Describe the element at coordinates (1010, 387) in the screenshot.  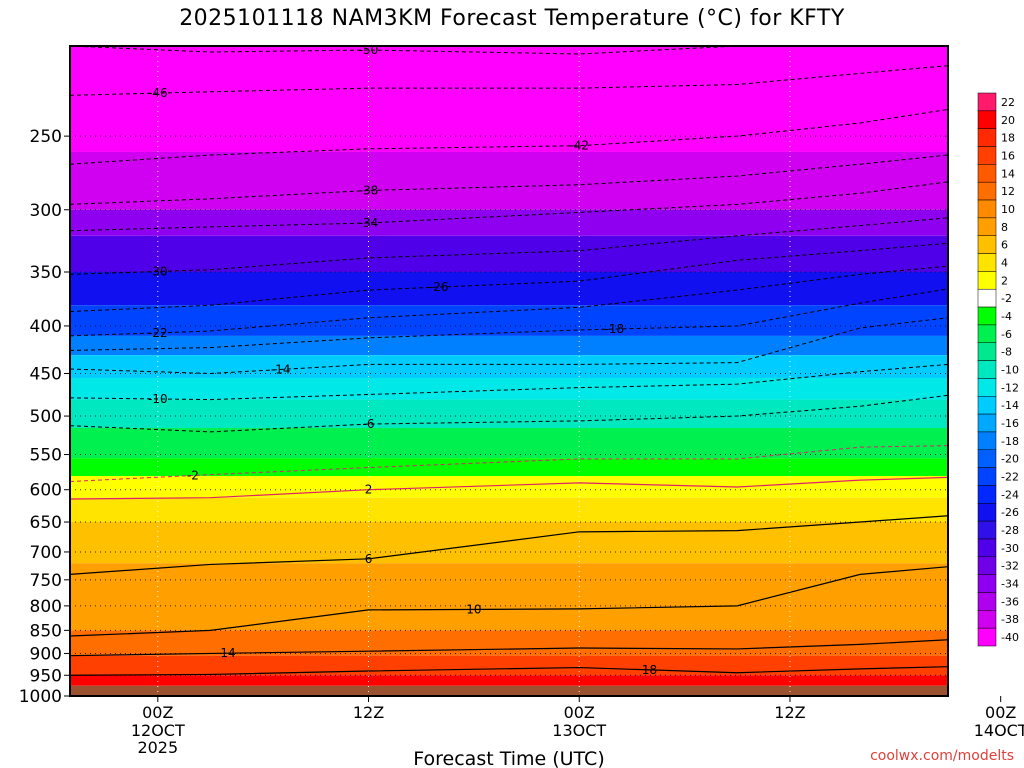
I see `colorbar-label: -12` at that location.